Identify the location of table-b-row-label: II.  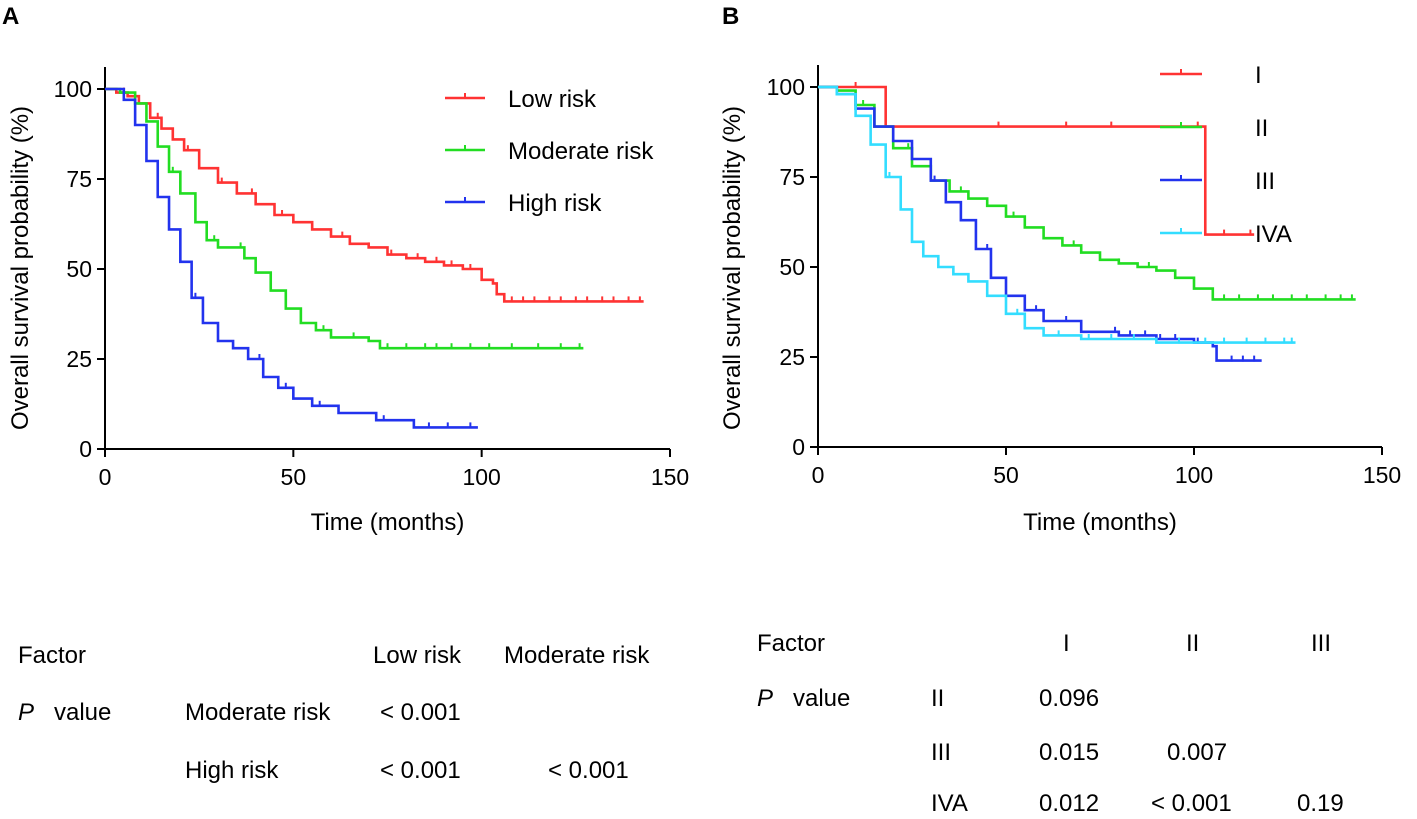
(937, 698).